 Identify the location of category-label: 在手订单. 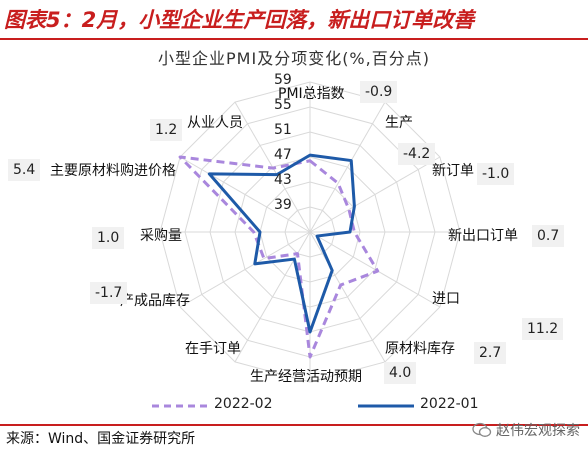
(213, 349).